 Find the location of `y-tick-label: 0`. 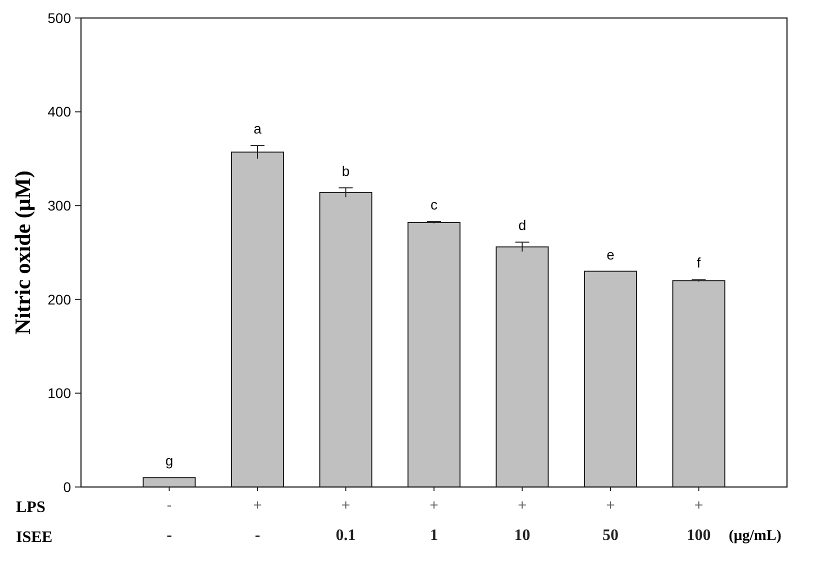

y-tick-label: 0 is located at coordinates (67, 486).